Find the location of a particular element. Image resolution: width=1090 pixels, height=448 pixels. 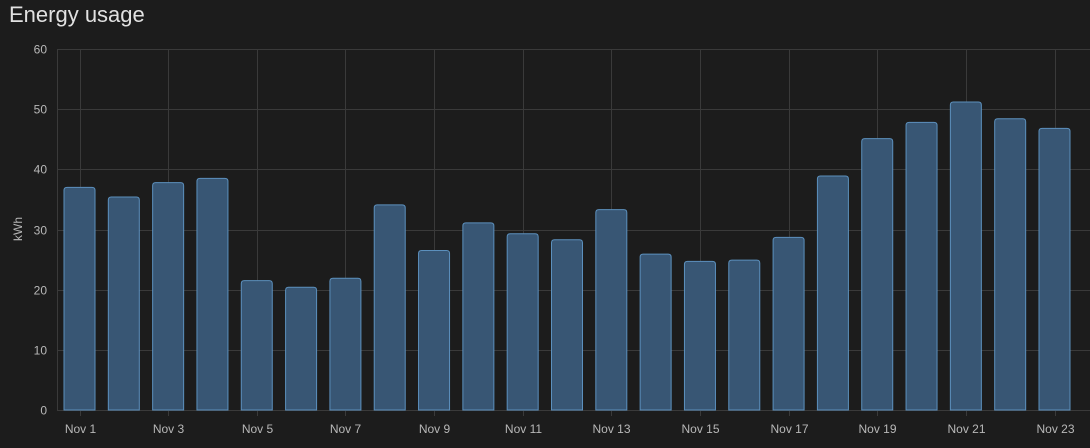

y-axis-title: kWh is located at coordinates (18, 229).